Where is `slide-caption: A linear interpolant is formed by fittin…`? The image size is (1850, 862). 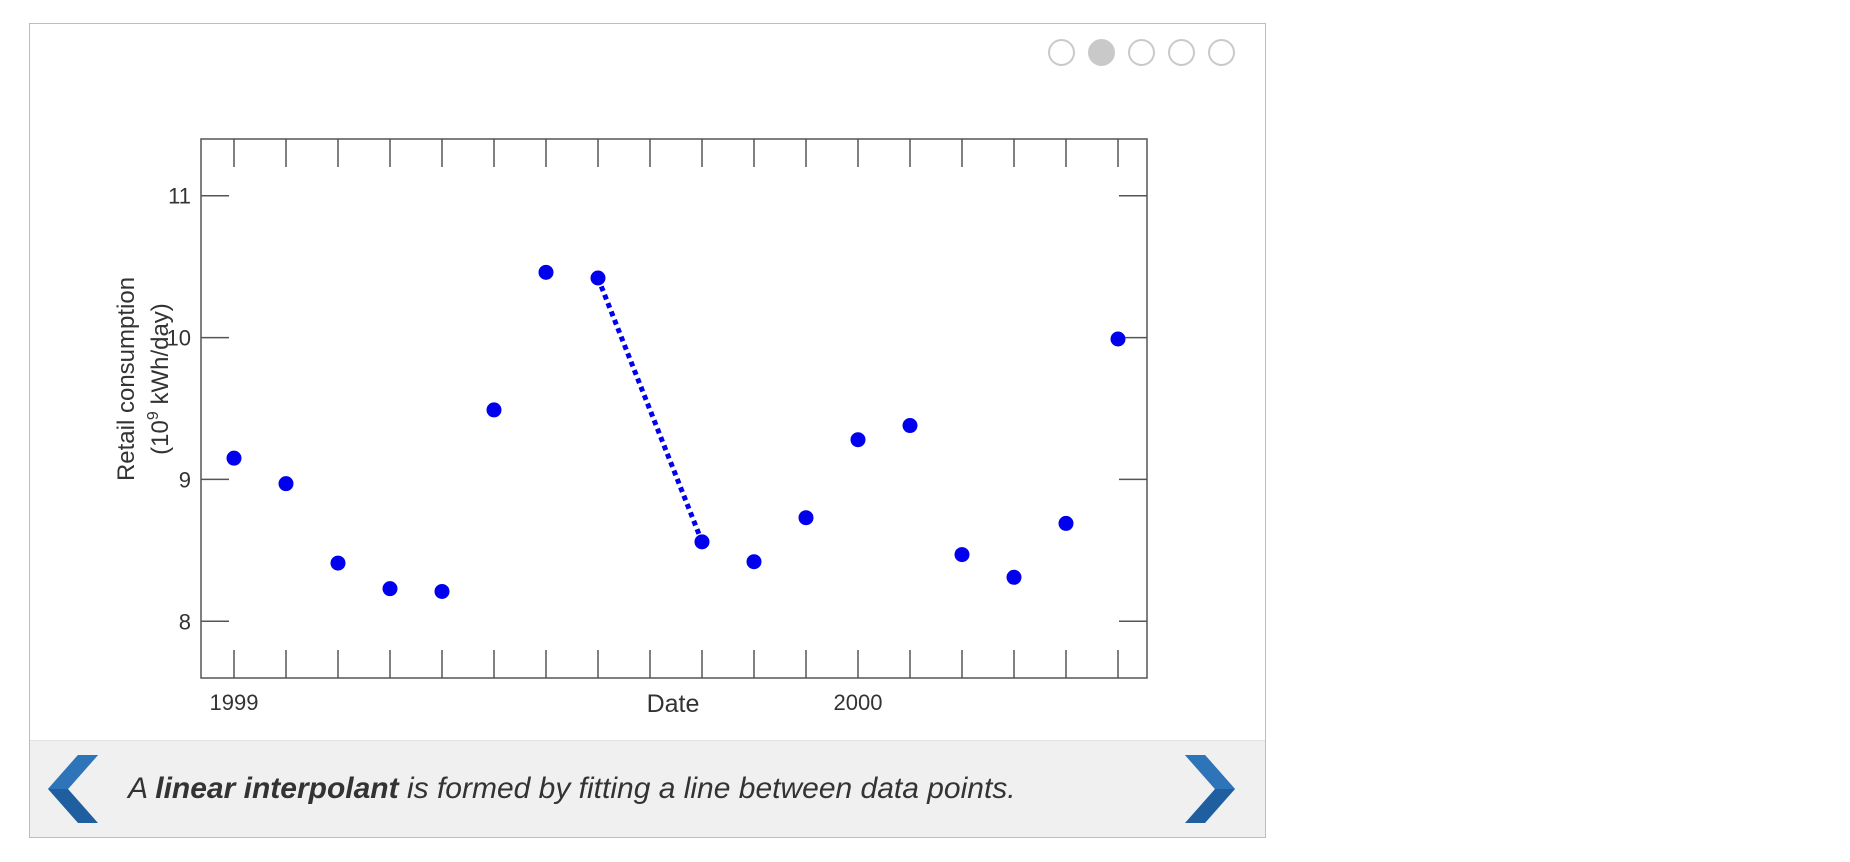
slide-caption: A linear interpolant is formed by fittin… is located at coordinates (572, 789).